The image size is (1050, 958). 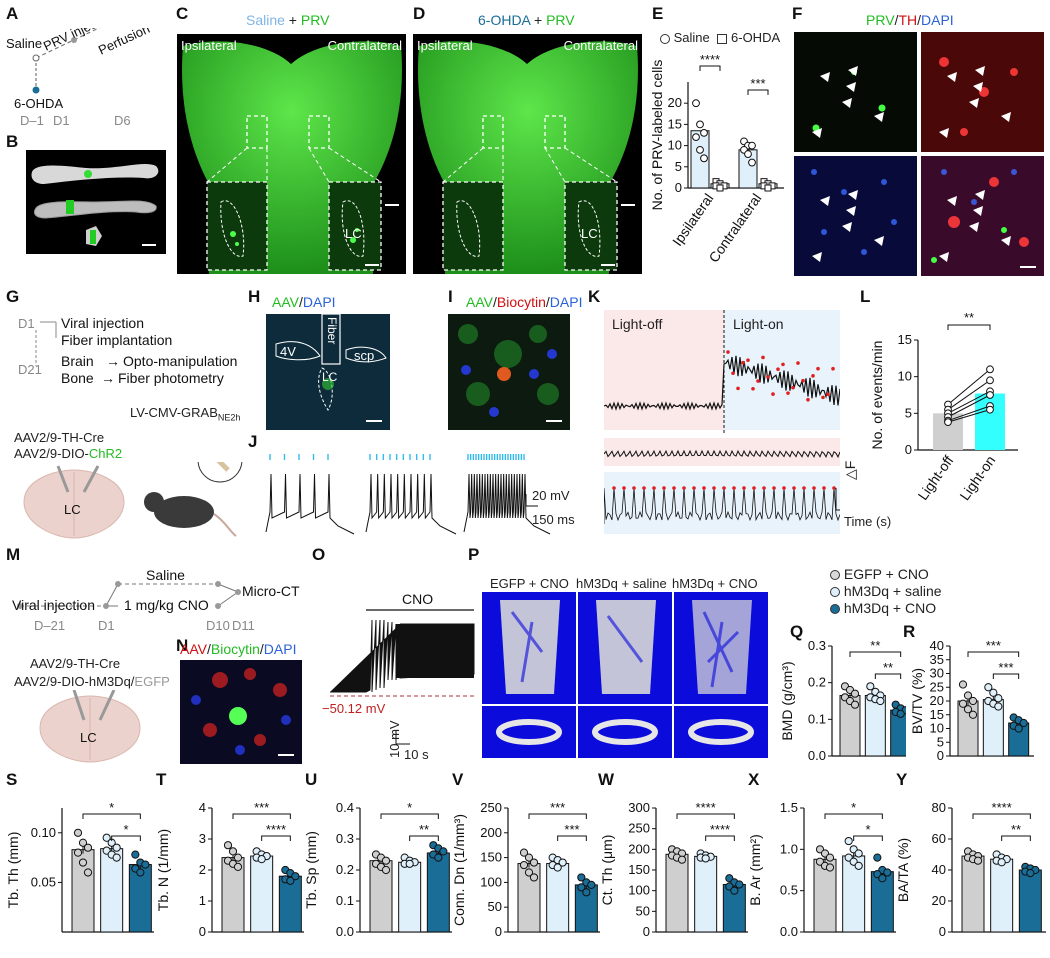 What do you see at coordinates (937, 645) in the screenshot?
I see `y-tick-label: 40` at bounding box center [937, 645].